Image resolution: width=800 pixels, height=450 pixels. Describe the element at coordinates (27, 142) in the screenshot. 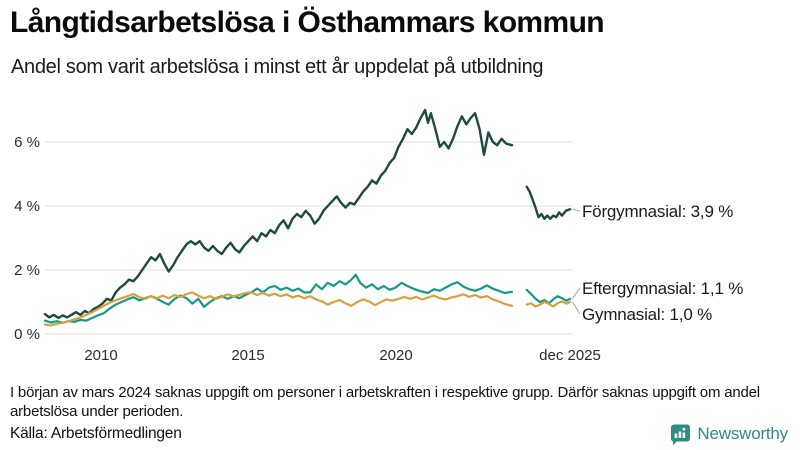

I see `y-tick-label: 6 %` at that location.